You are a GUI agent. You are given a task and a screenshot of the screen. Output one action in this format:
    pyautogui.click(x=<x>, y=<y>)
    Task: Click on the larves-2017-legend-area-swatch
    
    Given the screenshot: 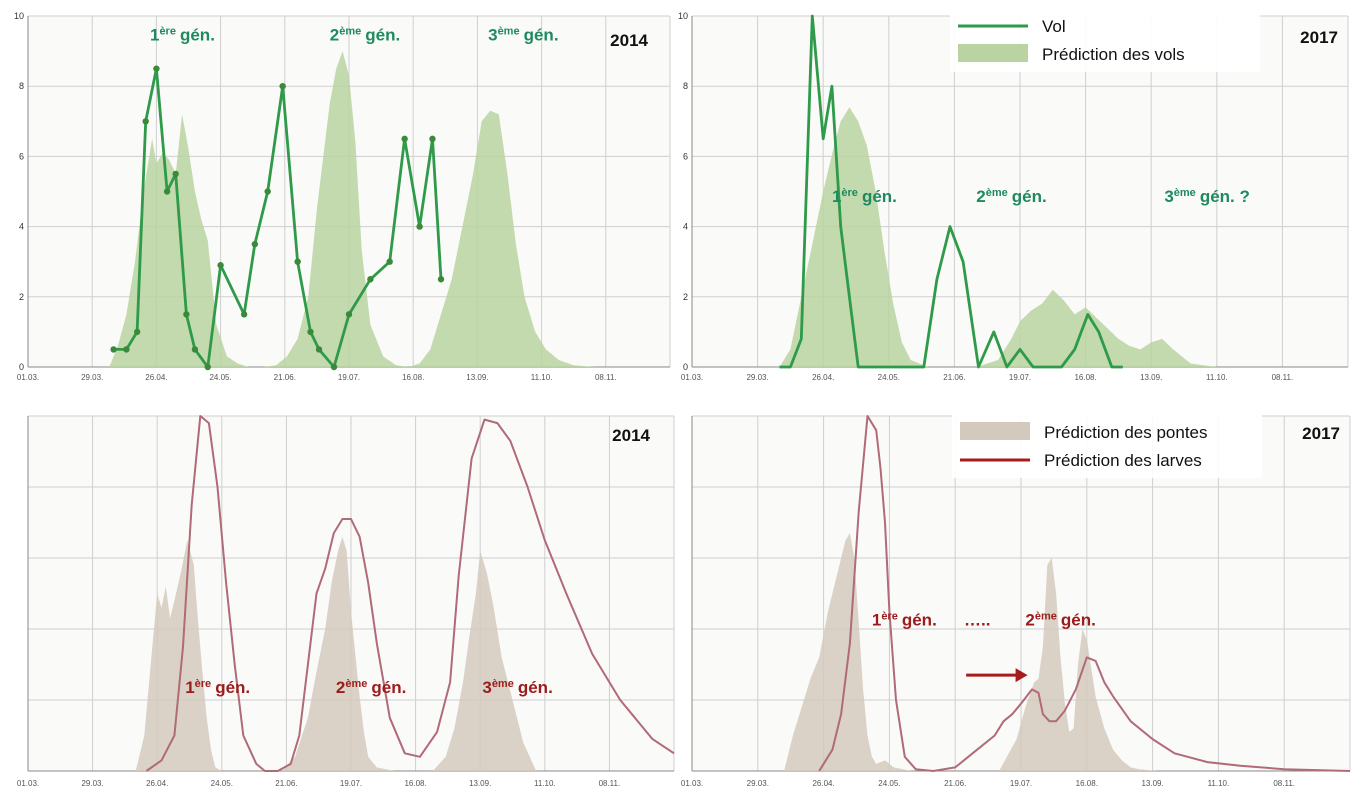 What is the action you would take?
    pyautogui.click(x=995, y=431)
    